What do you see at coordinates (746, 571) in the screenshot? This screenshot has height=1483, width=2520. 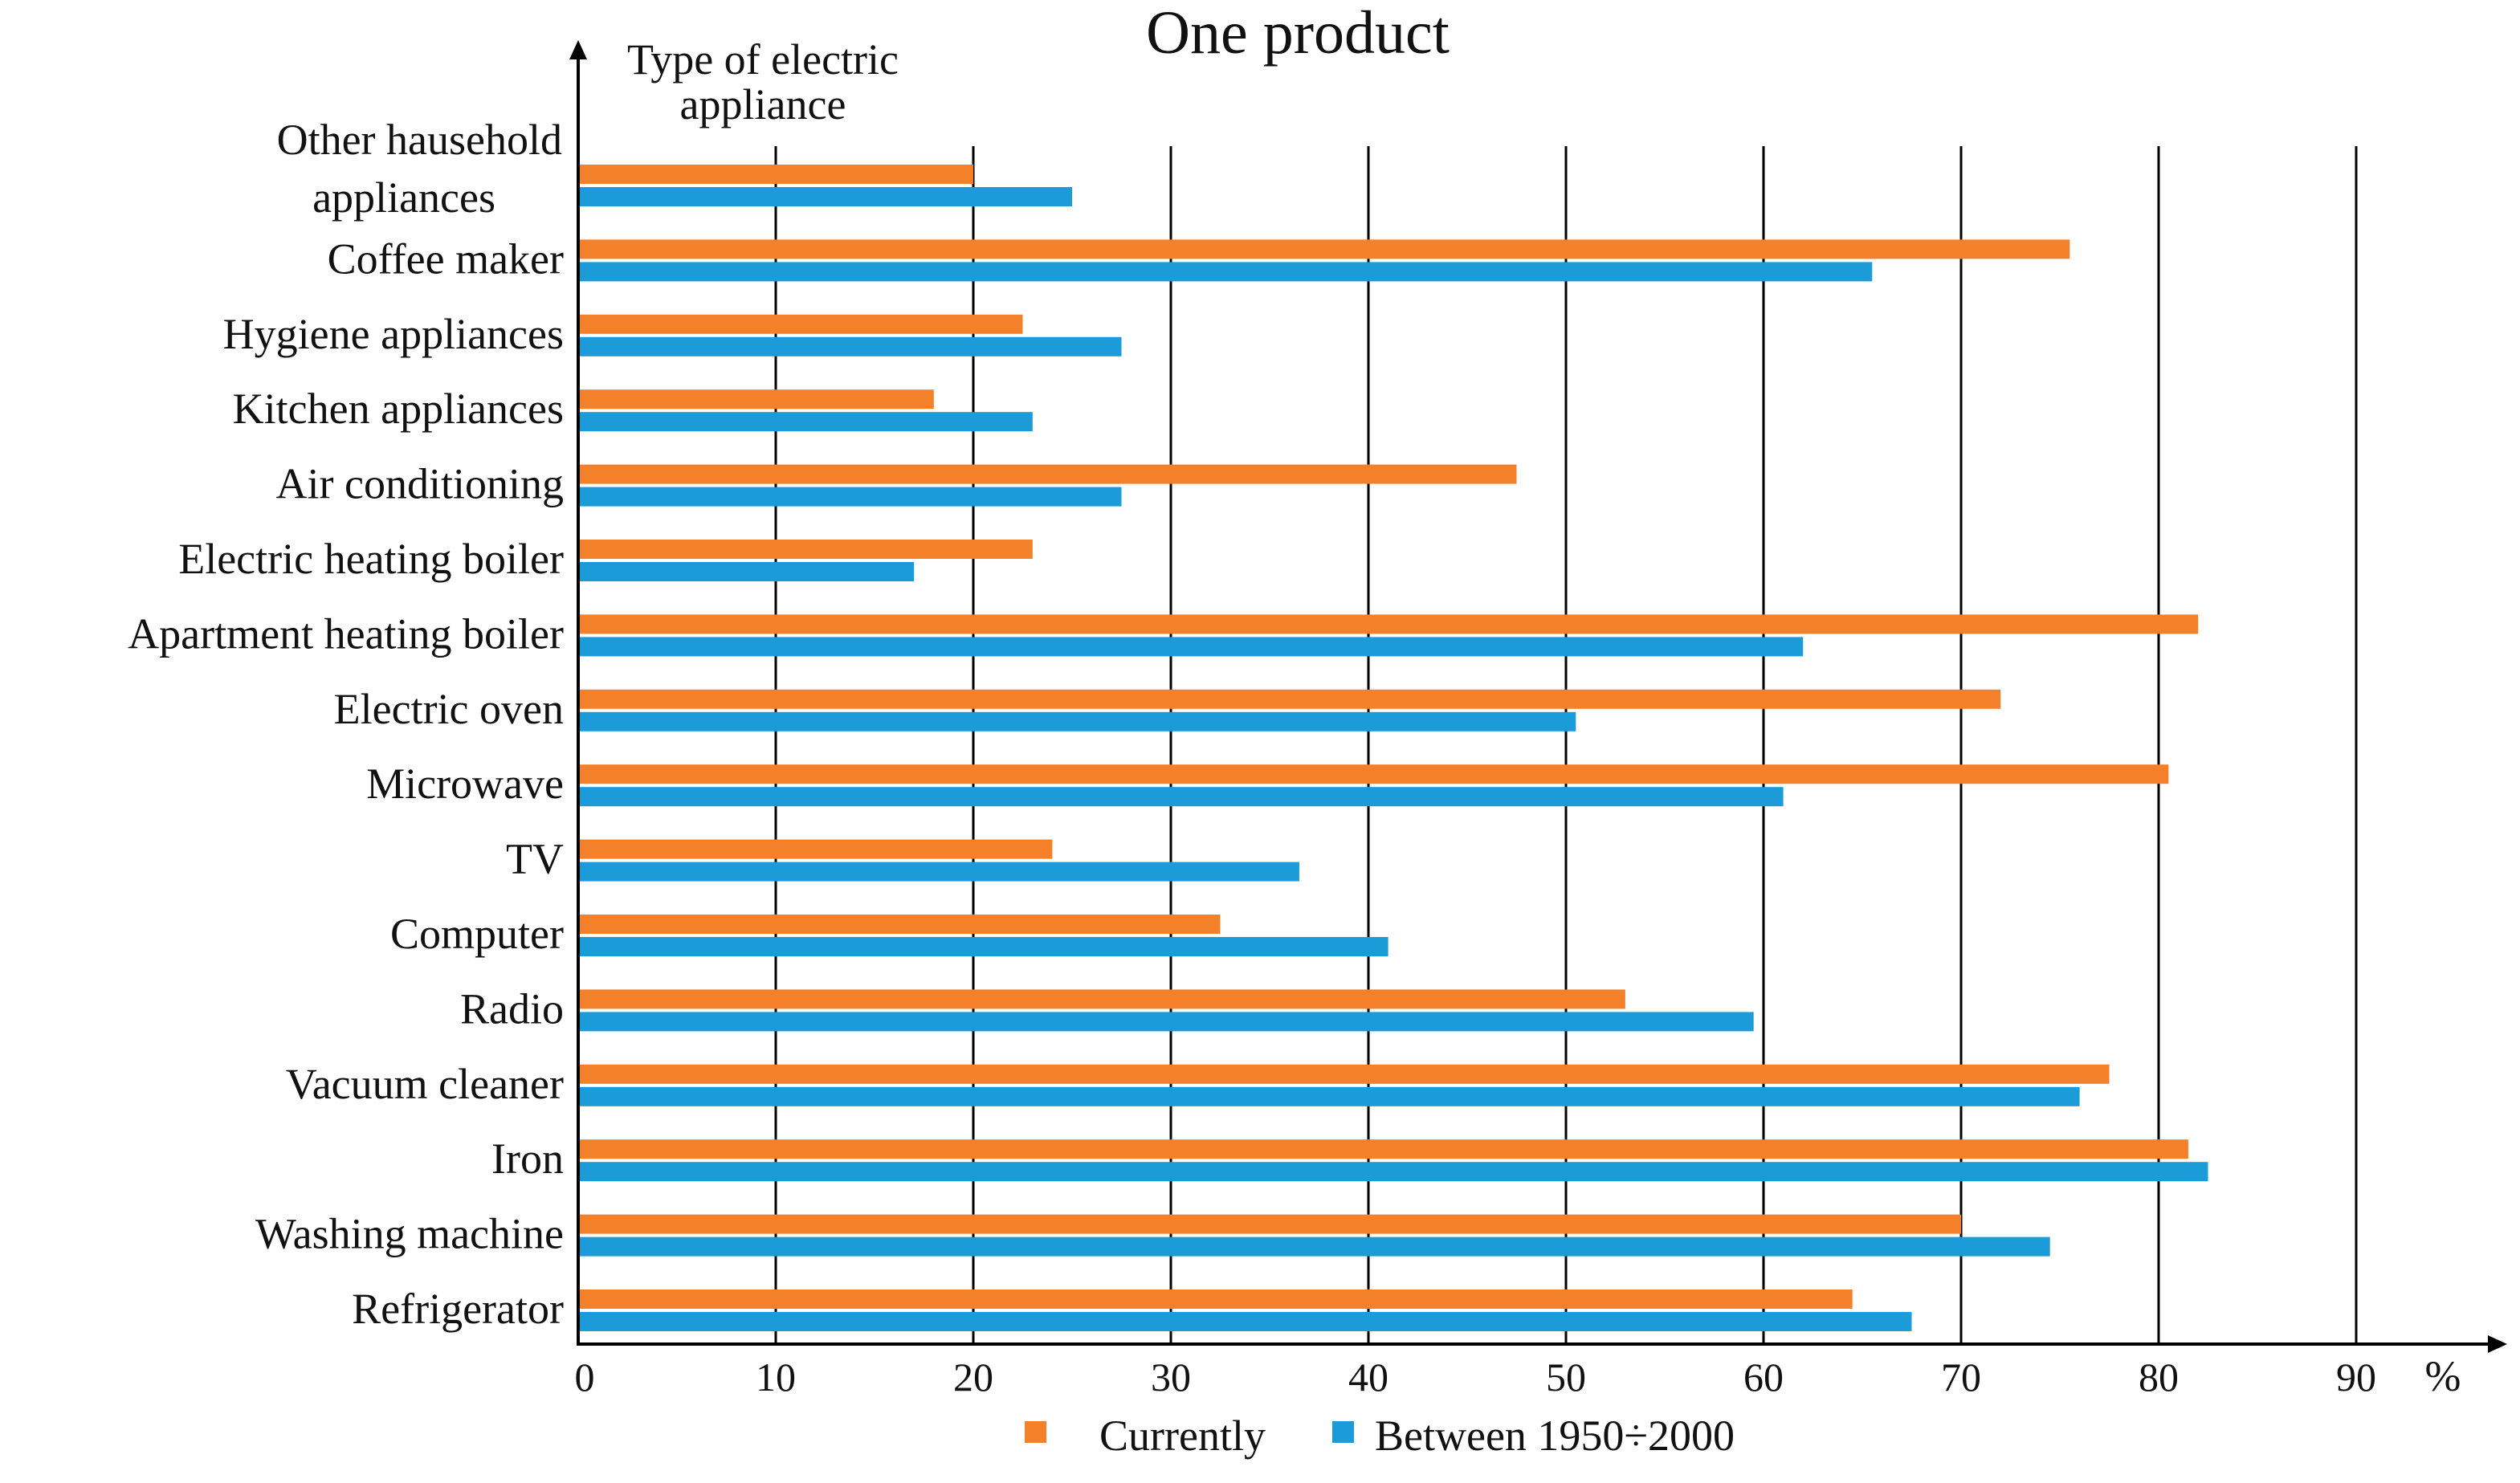 I see `bar-between-1950-2000-electric-heating-boiler` at bounding box center [746, 571].